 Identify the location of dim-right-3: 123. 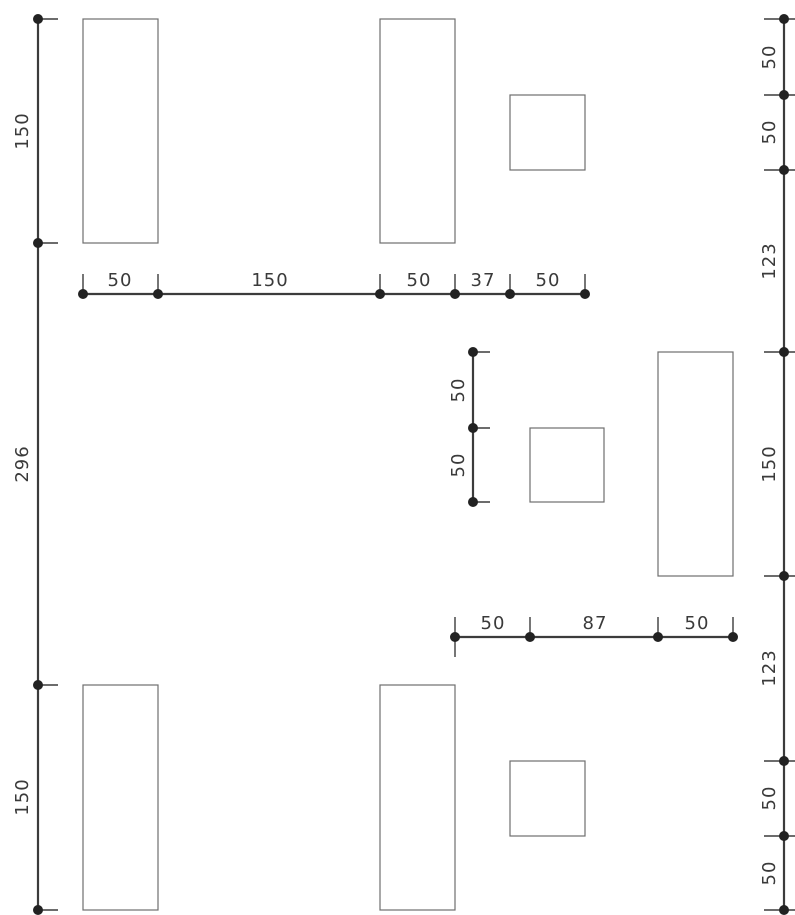
(769, 260).